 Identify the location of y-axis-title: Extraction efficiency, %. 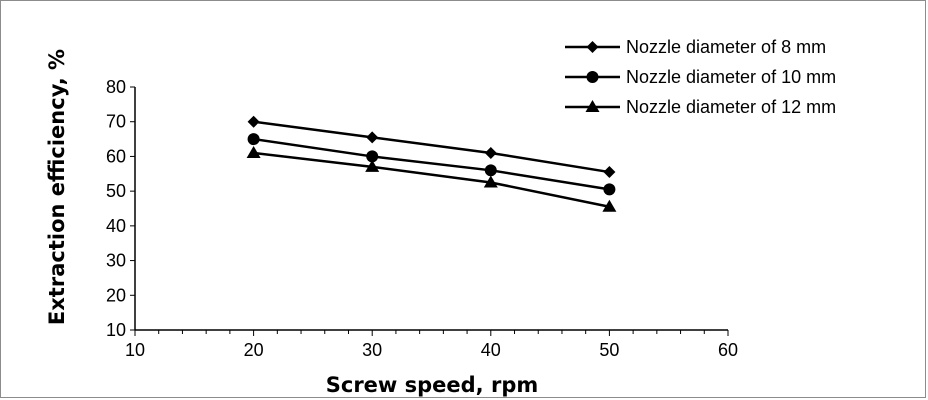
(57, 187).